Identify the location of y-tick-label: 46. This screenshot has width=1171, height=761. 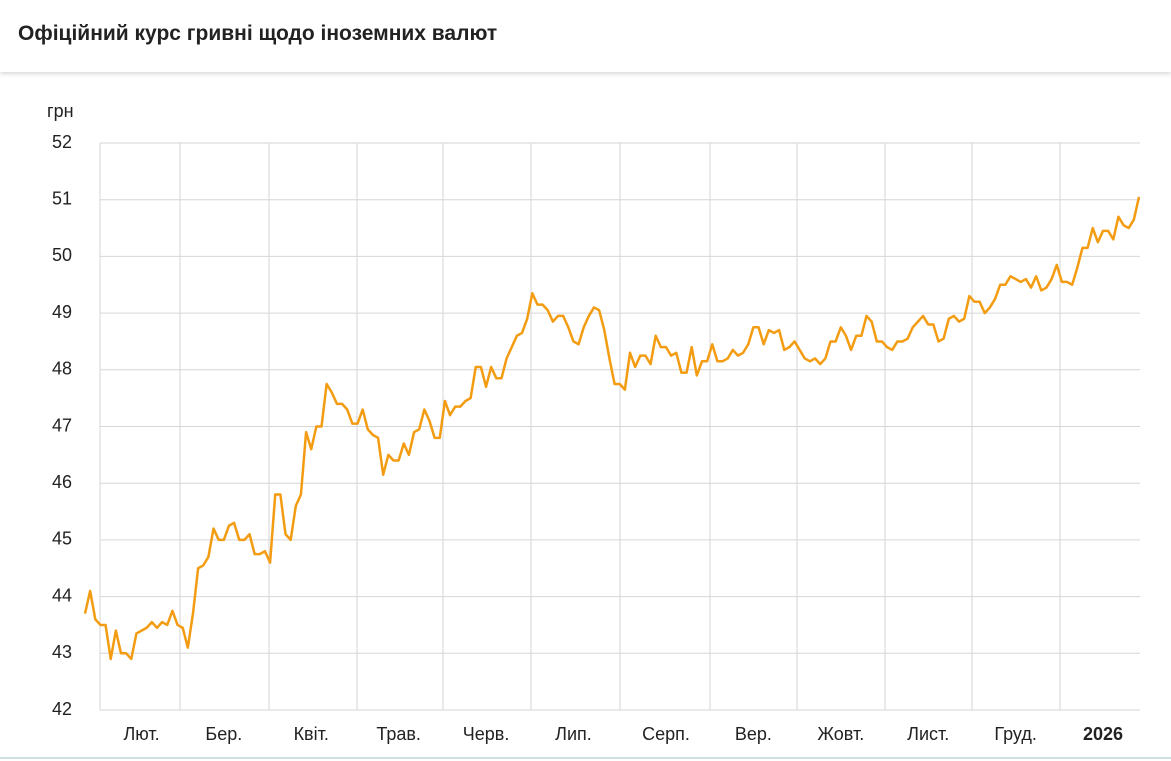
(62, 482).